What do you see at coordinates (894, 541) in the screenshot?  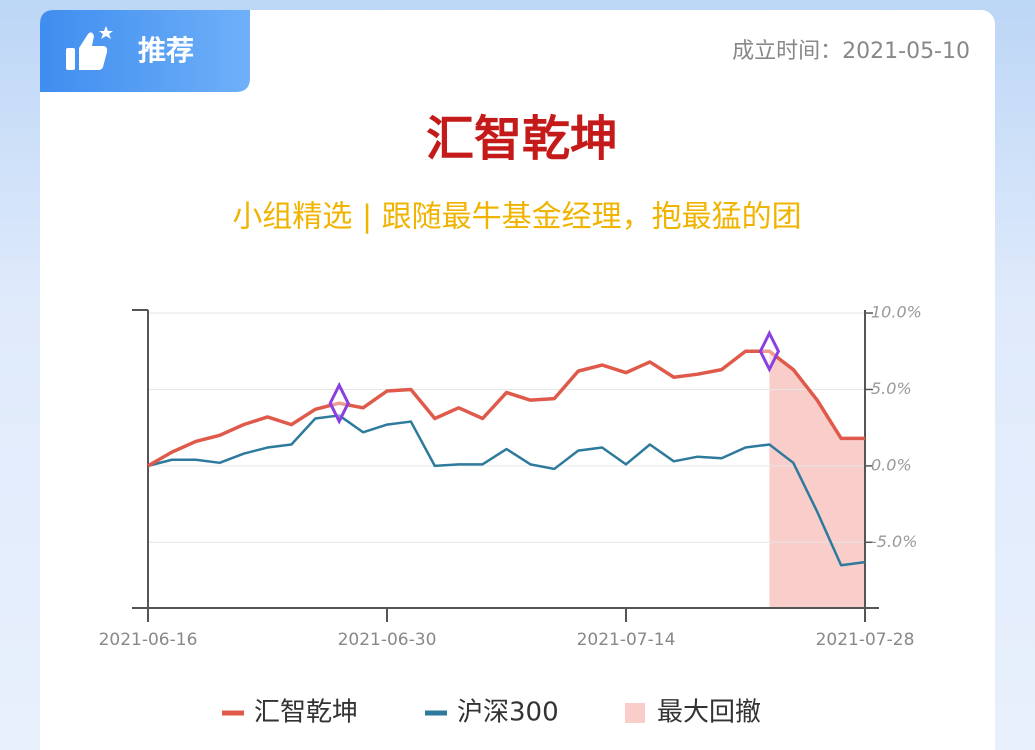 I see `y-tick-label: -5.0%` at bounding box center [894, 541].